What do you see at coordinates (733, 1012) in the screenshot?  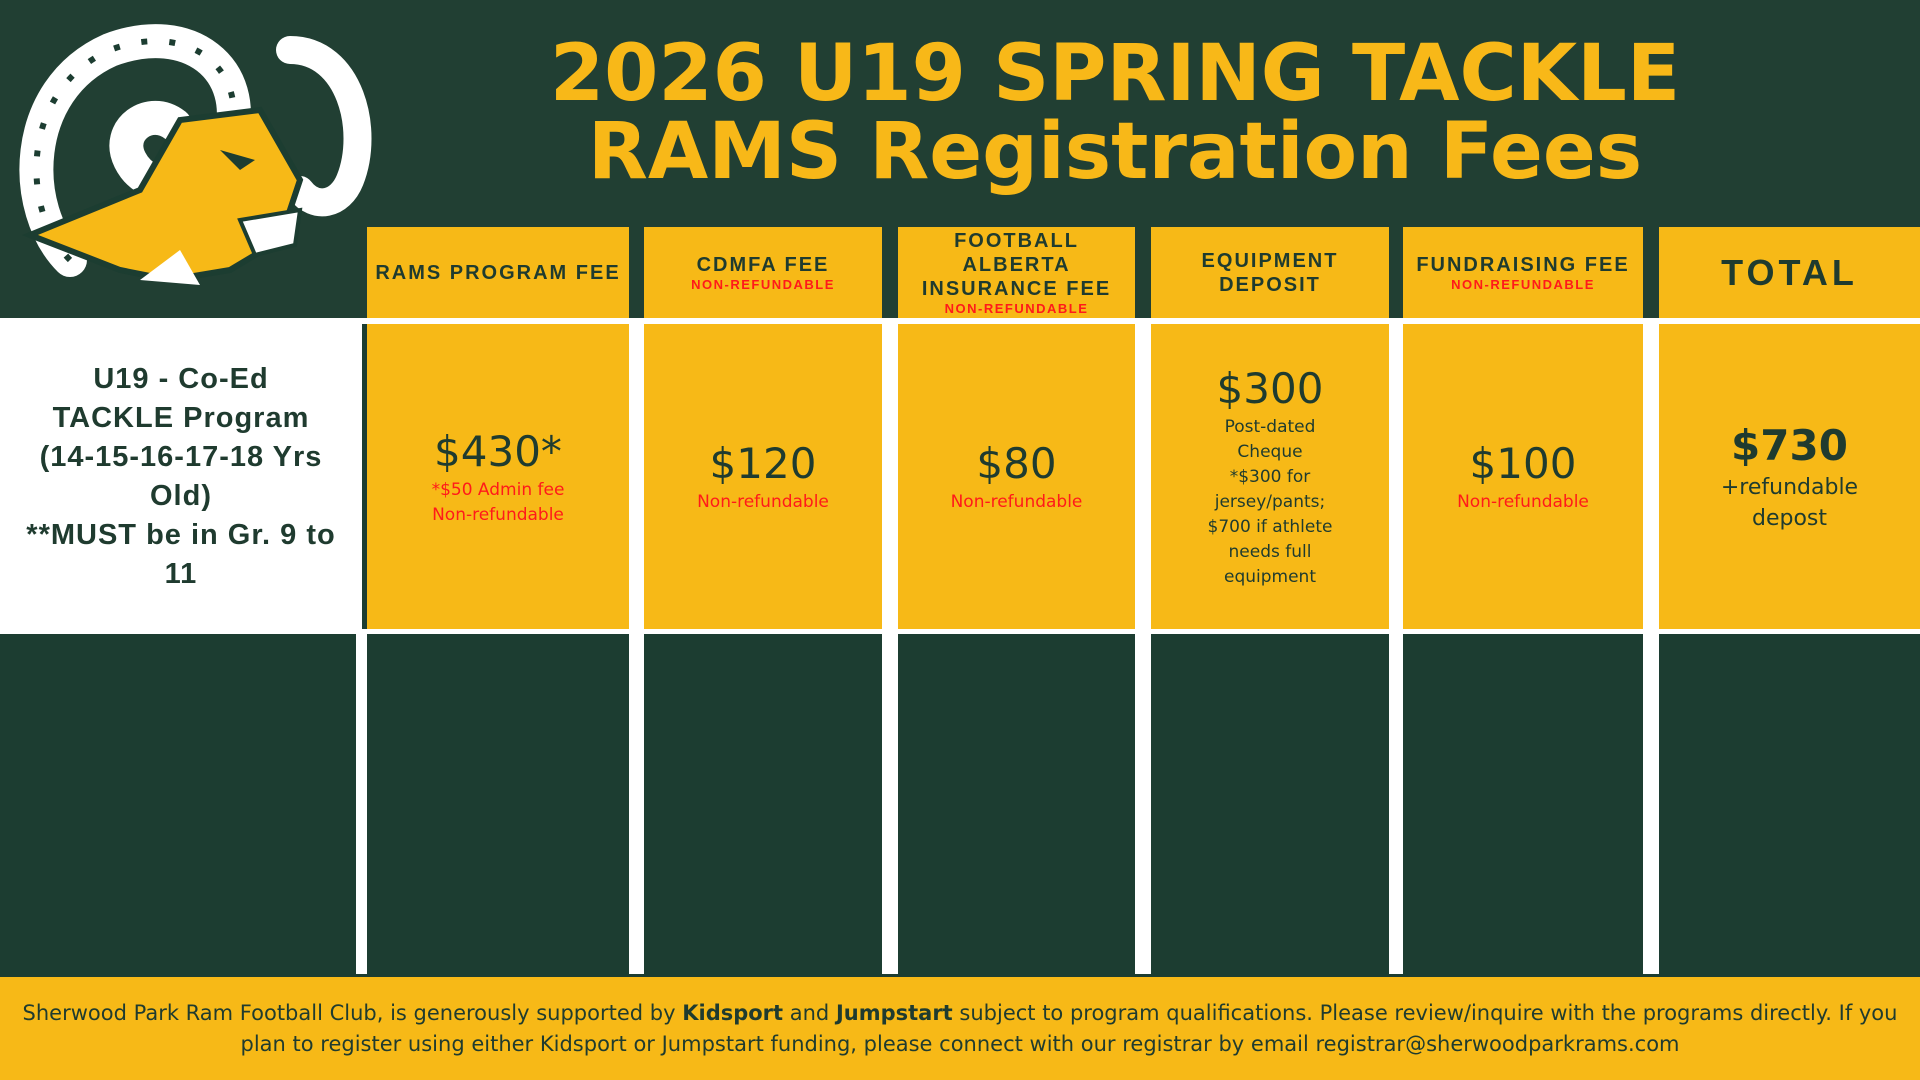 I see `kidsport-name: Kidsport` at bounding box center [733, 1012].